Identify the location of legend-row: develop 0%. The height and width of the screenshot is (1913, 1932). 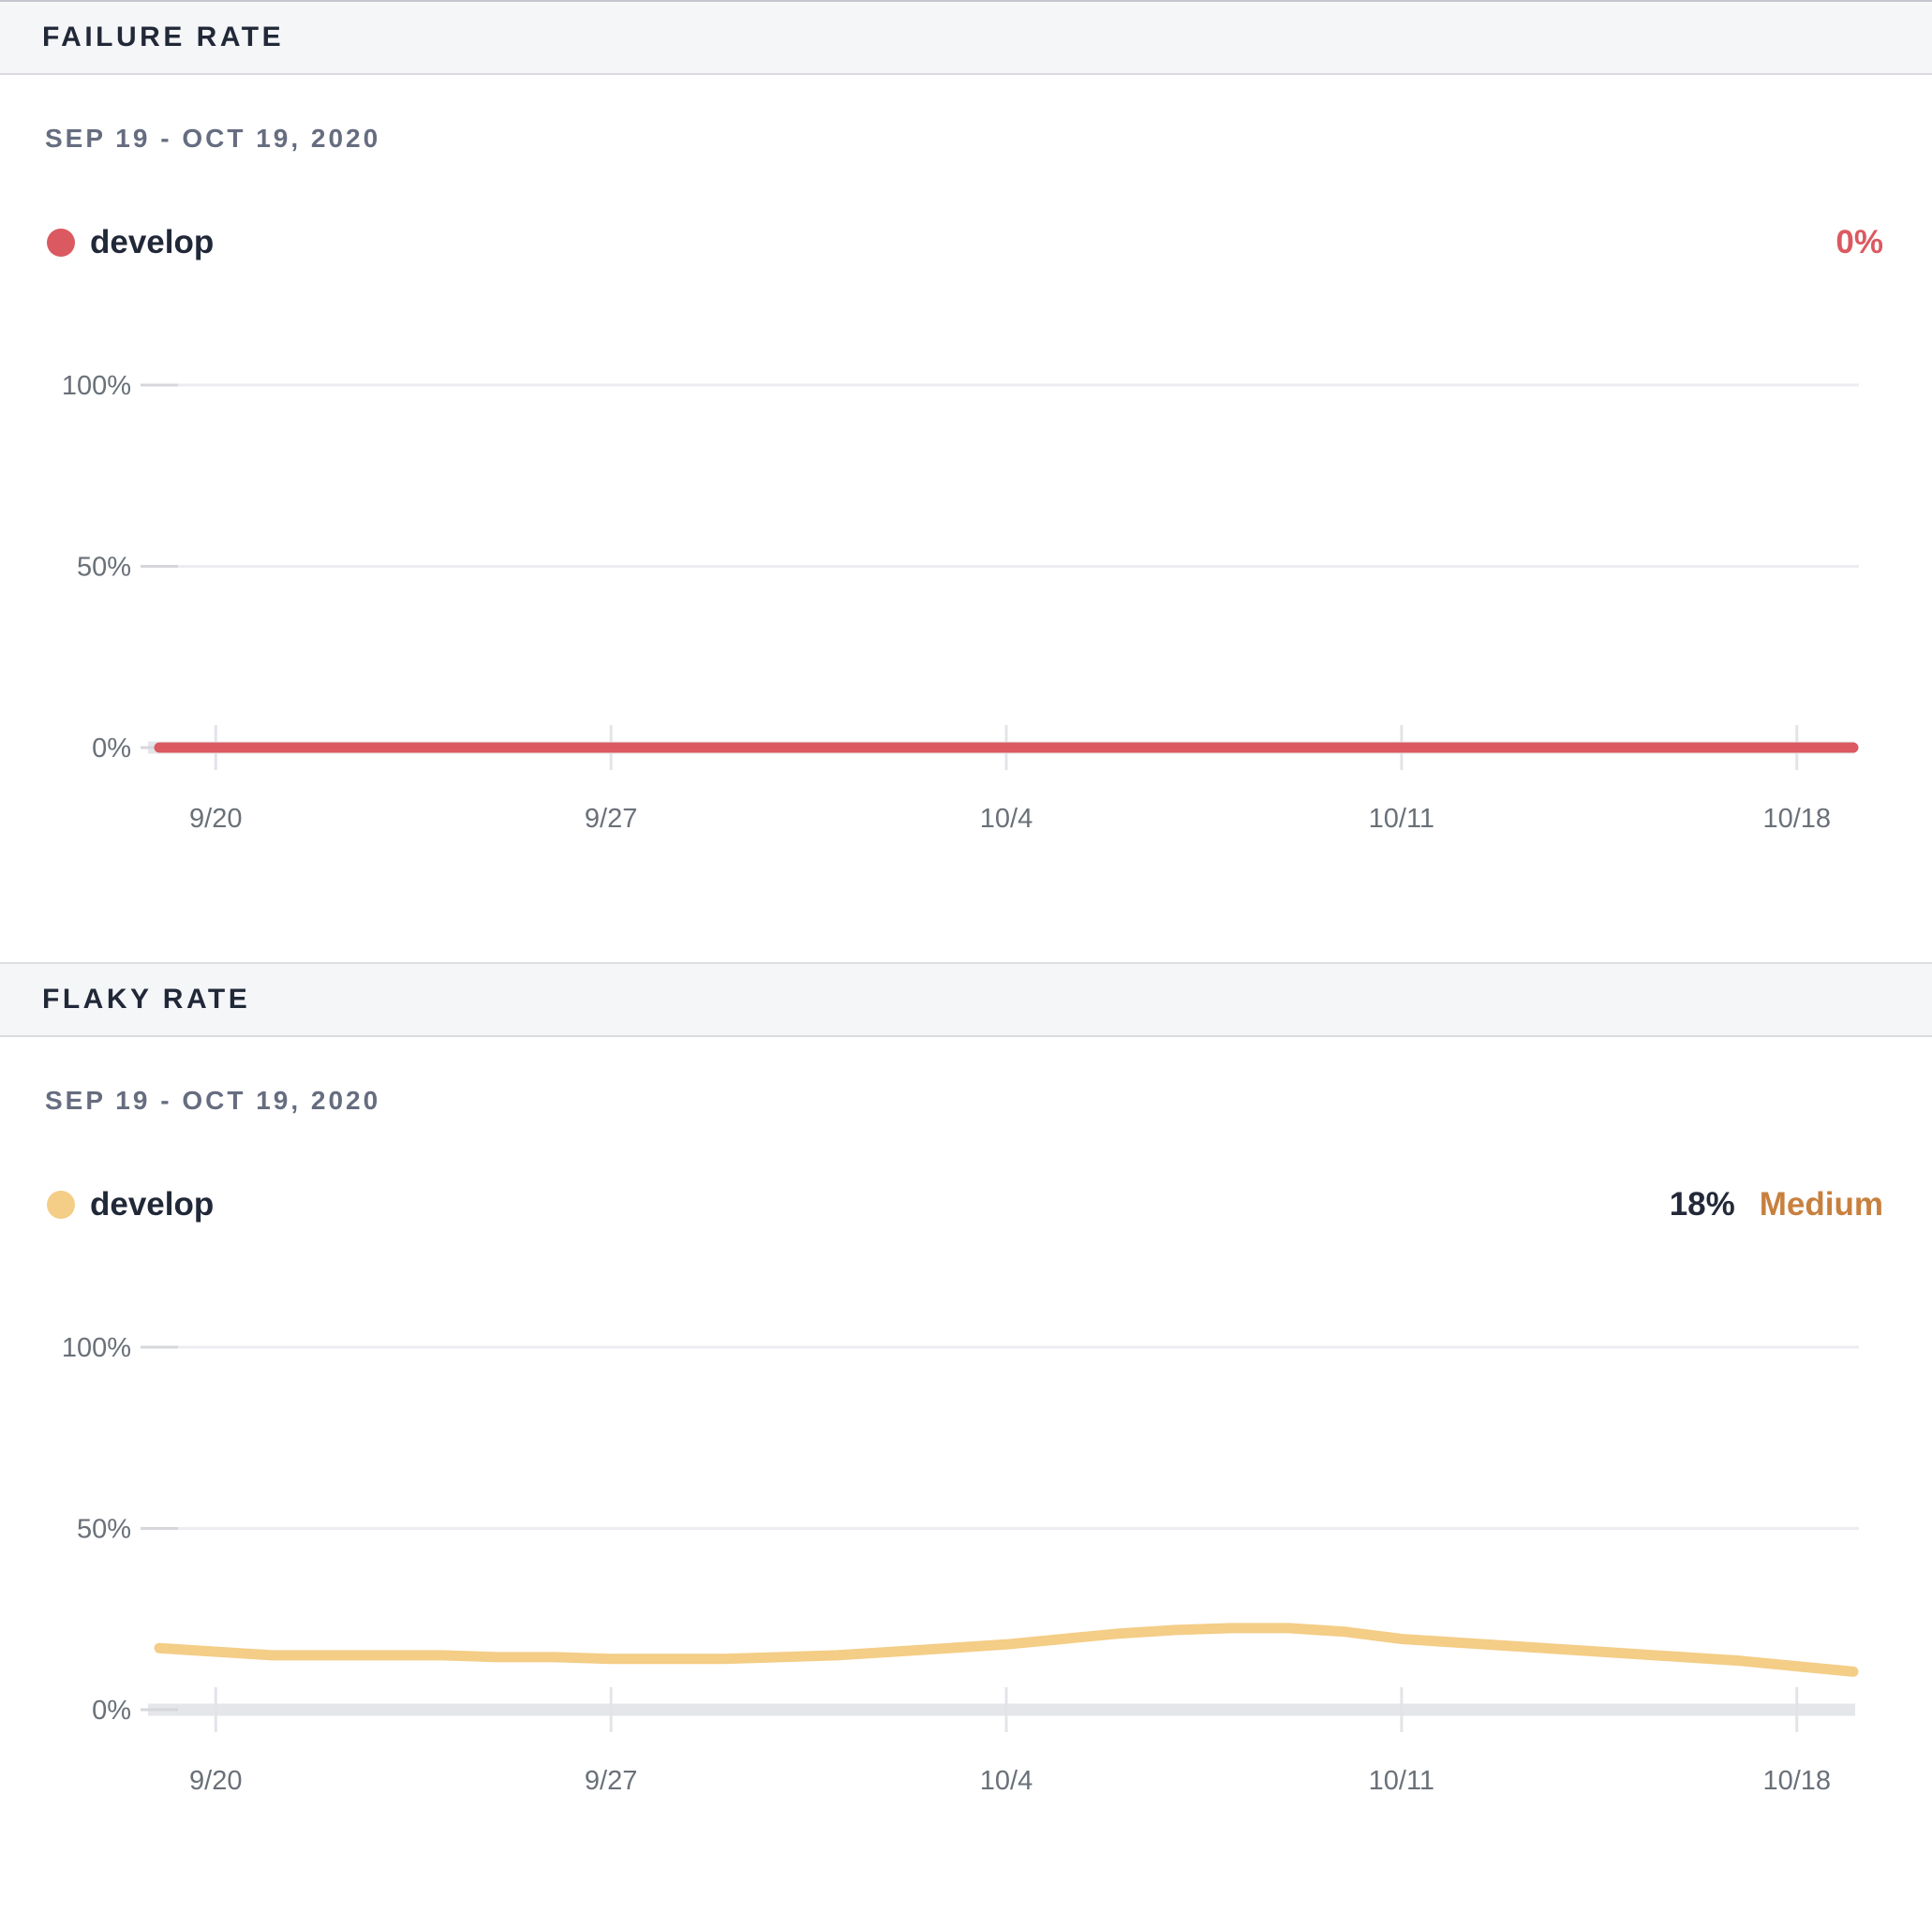
(965, 243).